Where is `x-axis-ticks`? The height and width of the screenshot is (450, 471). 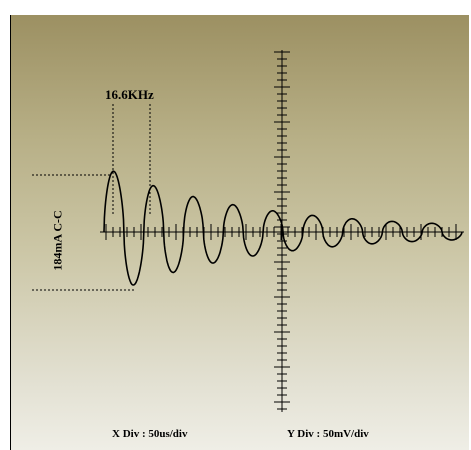 x-axis-ticks is located at coordinates (281, 232).